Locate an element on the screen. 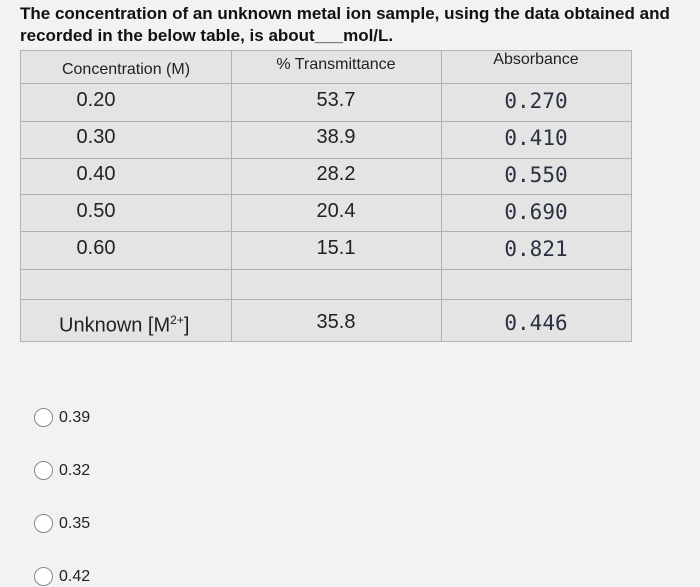  header-cell: Concentration (M) is located at coordinates (126, 69).